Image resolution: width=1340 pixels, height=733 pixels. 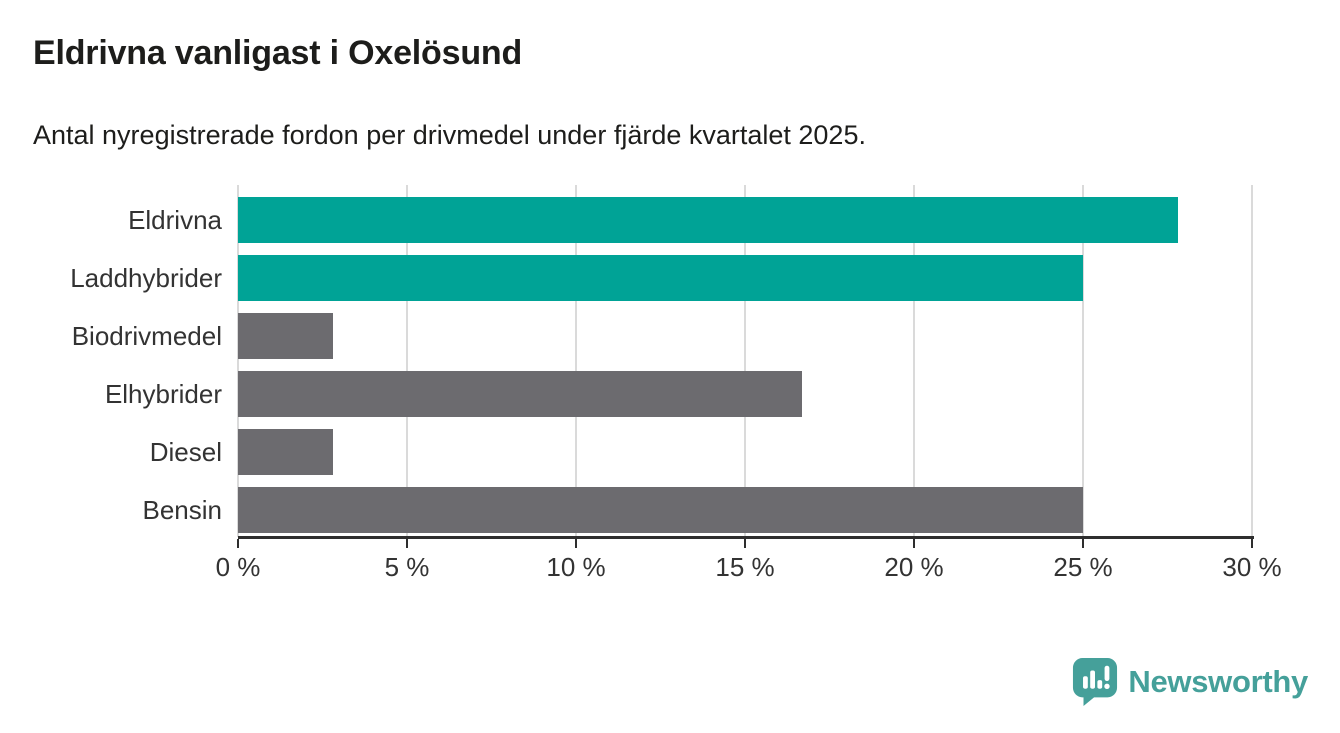 I want to click on y-axis-label: Elhybrider, so click(x=163, y=394).